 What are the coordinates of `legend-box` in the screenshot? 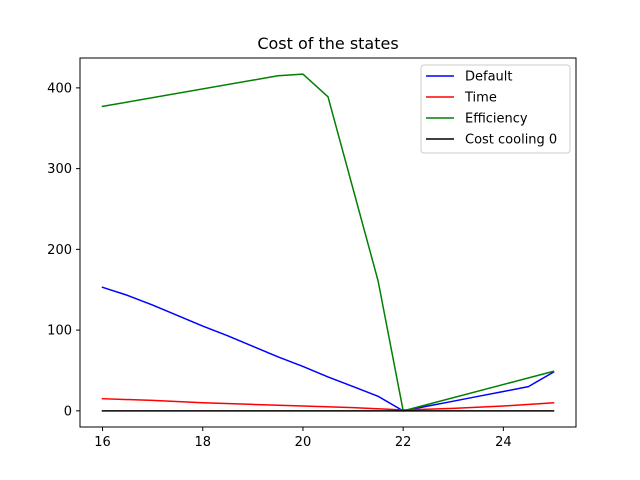 It's located at (495, 109).